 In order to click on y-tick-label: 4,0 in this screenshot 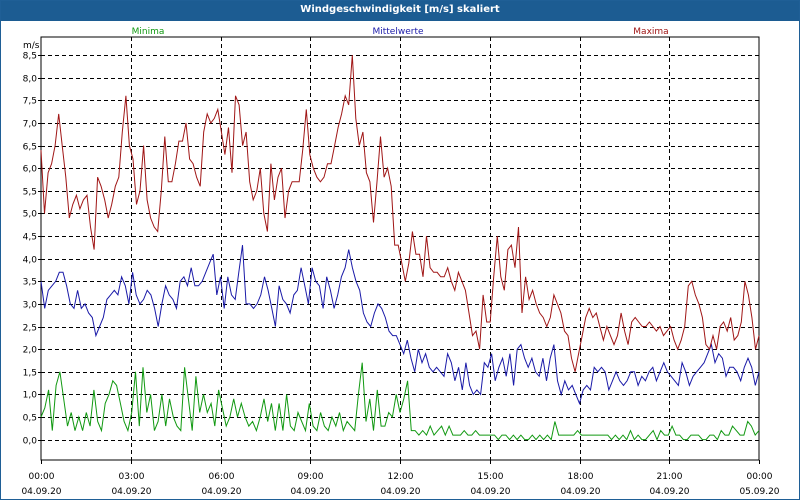, I will do `click(30, 261)`.